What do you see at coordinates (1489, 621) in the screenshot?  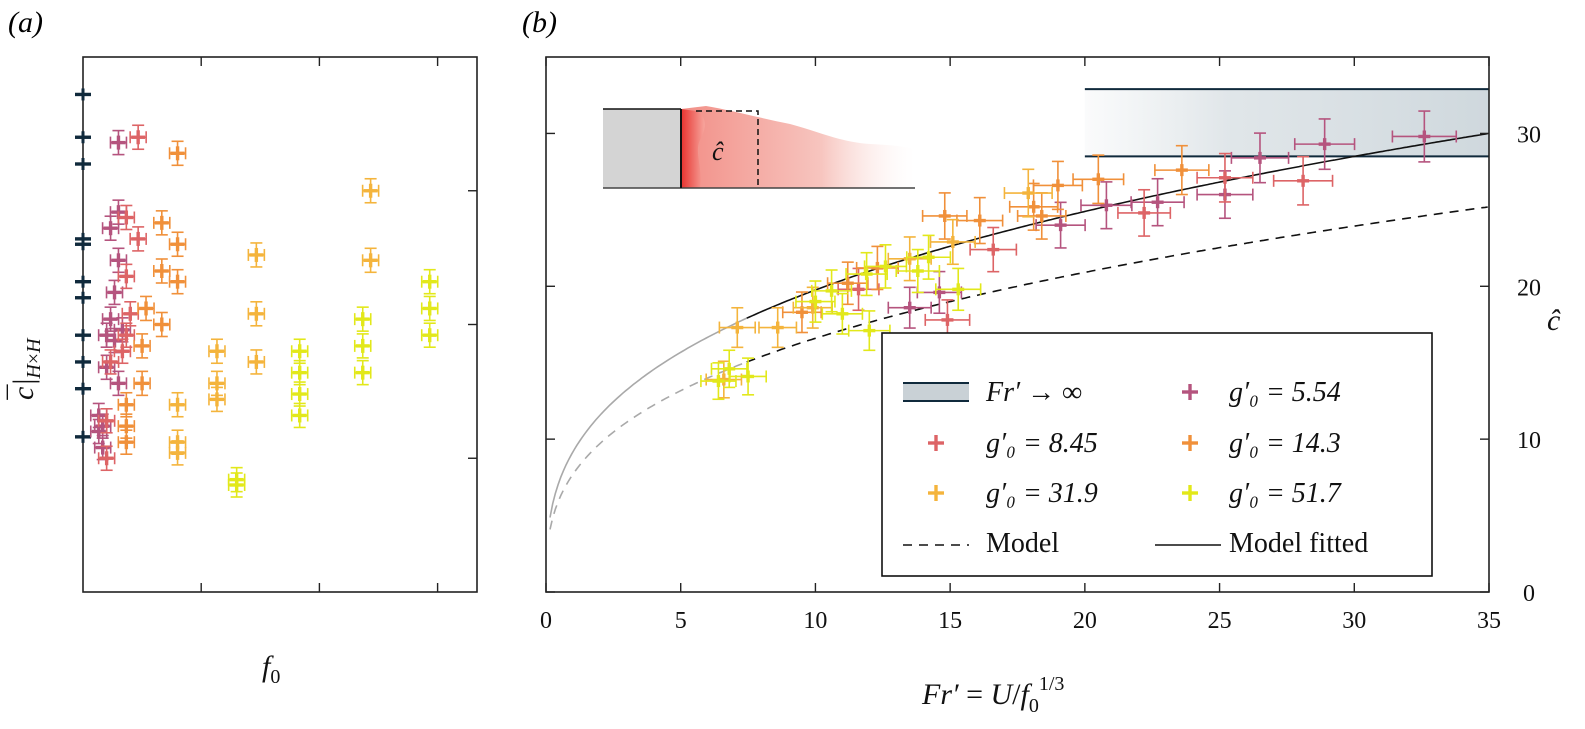 I see `panel-b-xtick-label: 35` at bounding box center [1489, 621].